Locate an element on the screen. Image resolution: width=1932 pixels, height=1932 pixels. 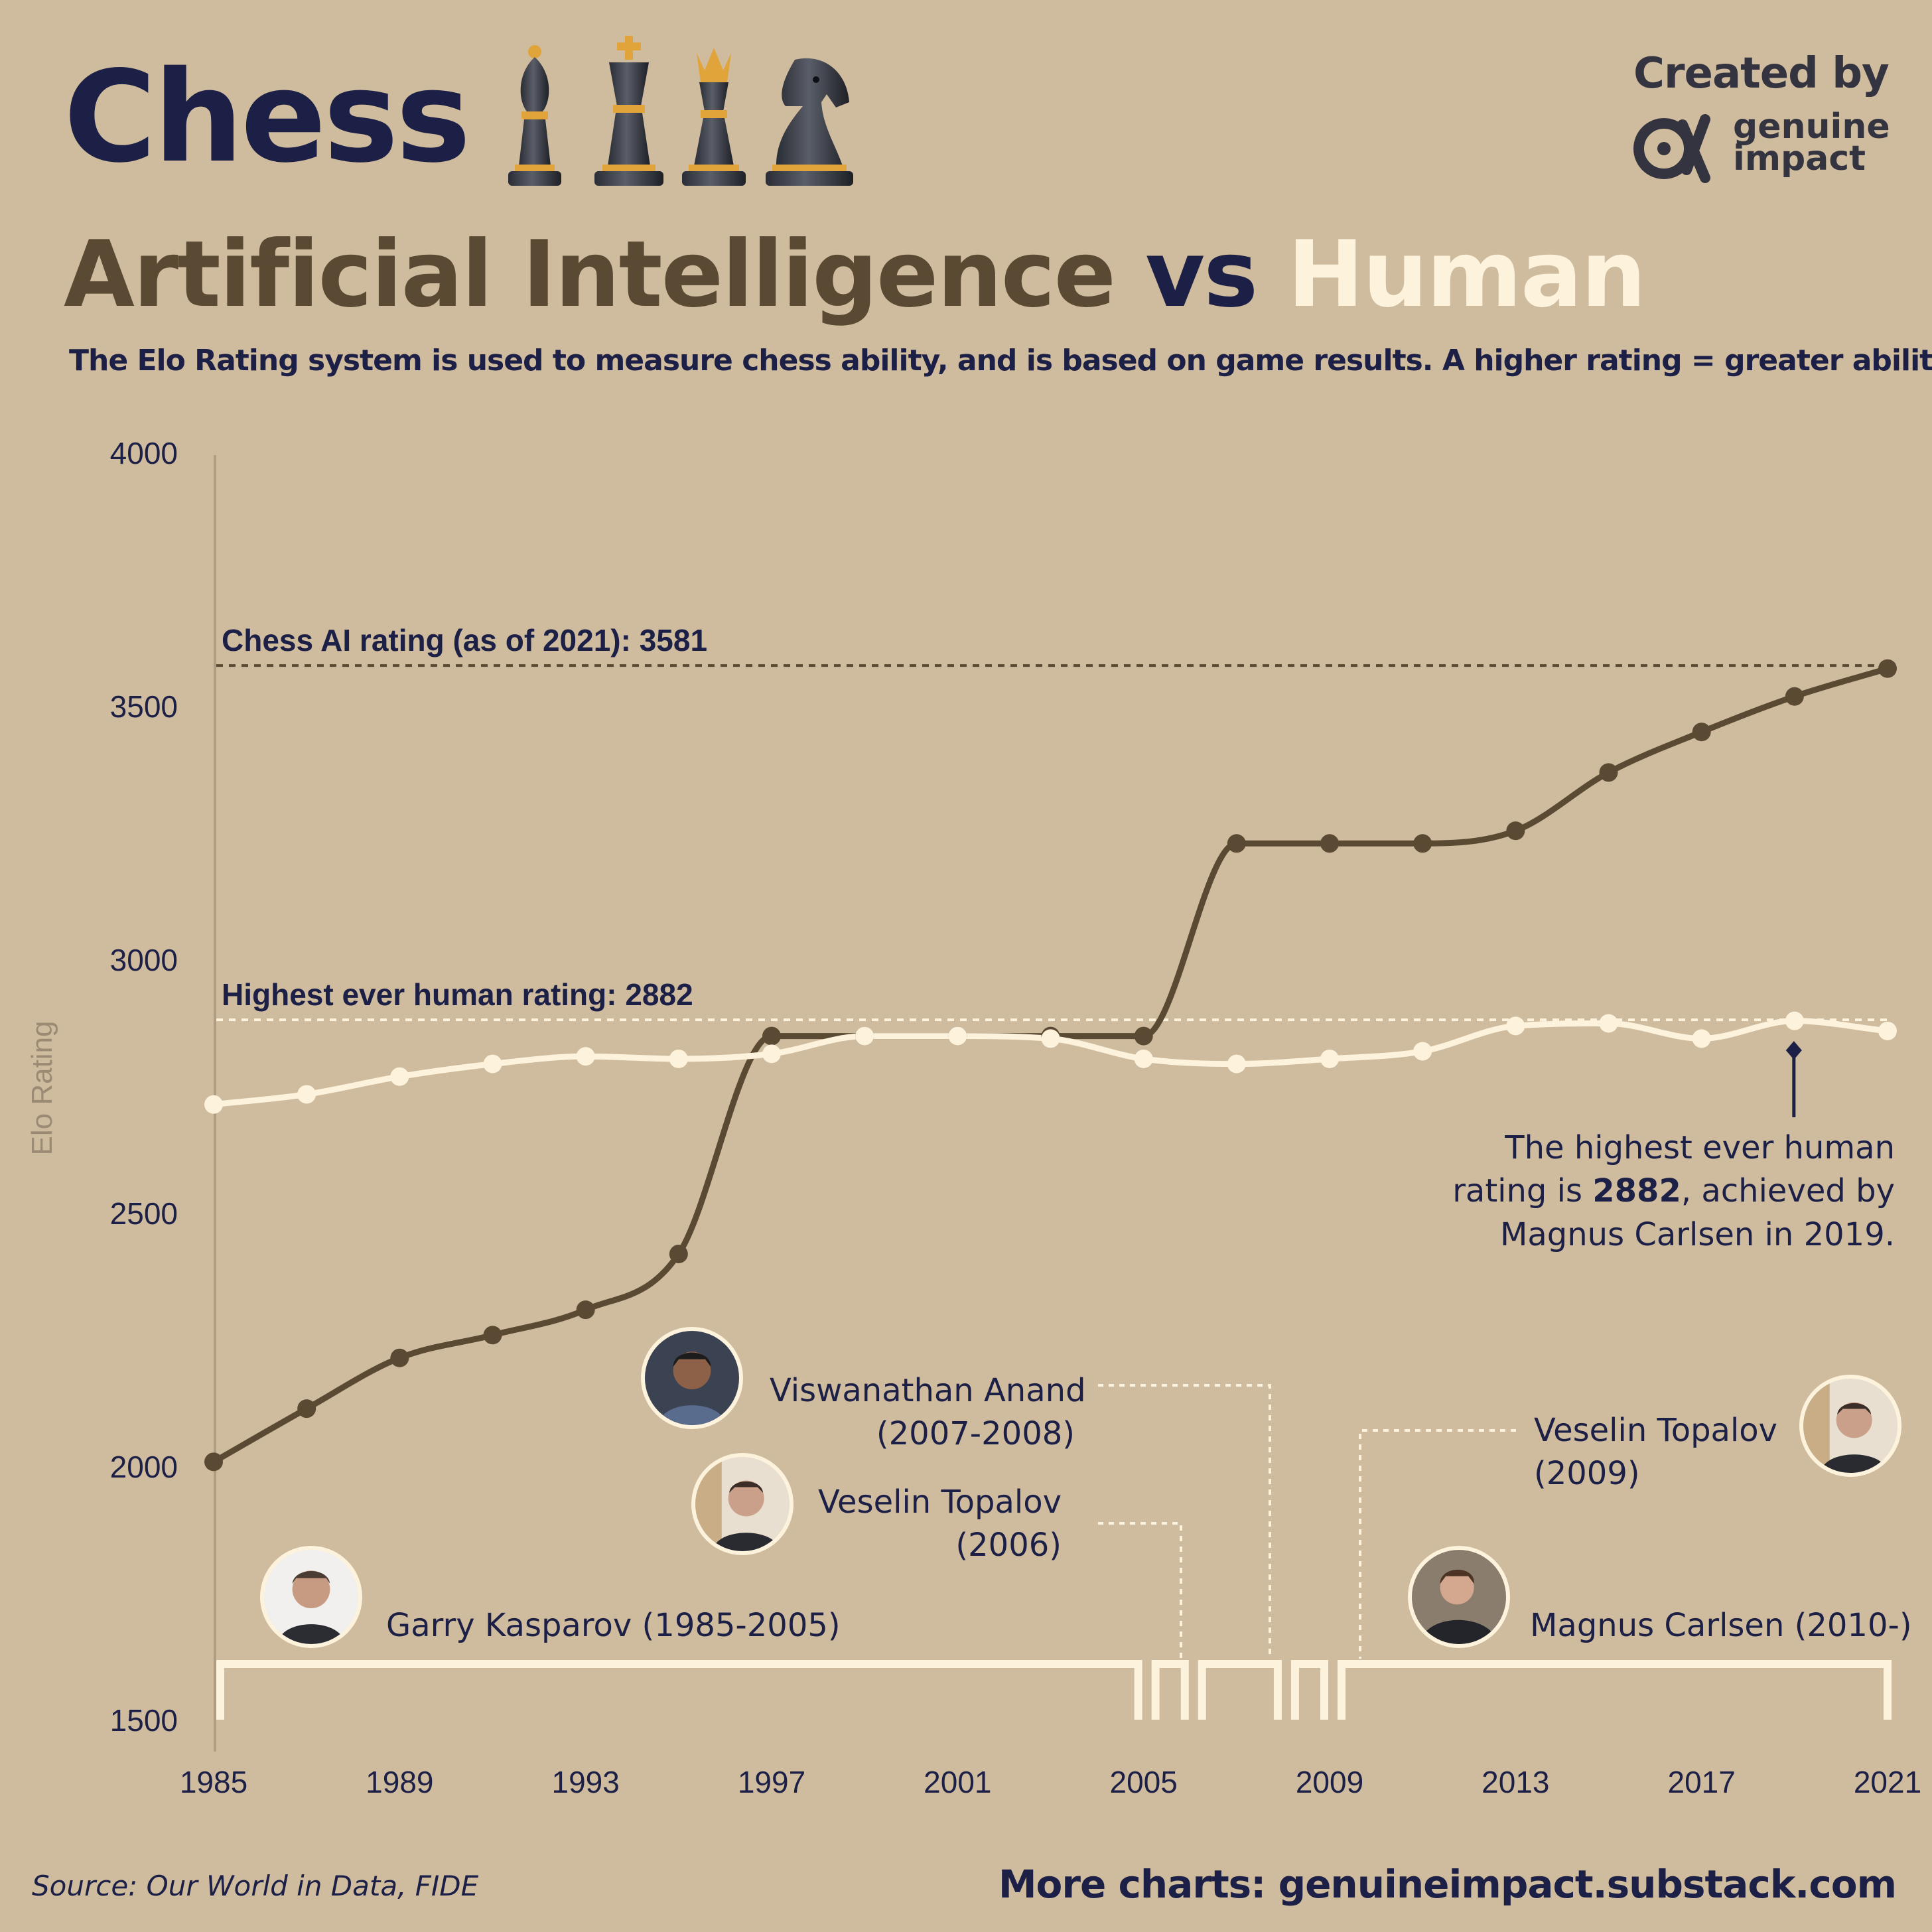
reference-label: Chess AI rating (as of 2021): 3581 is located at coordinates (464, 640).